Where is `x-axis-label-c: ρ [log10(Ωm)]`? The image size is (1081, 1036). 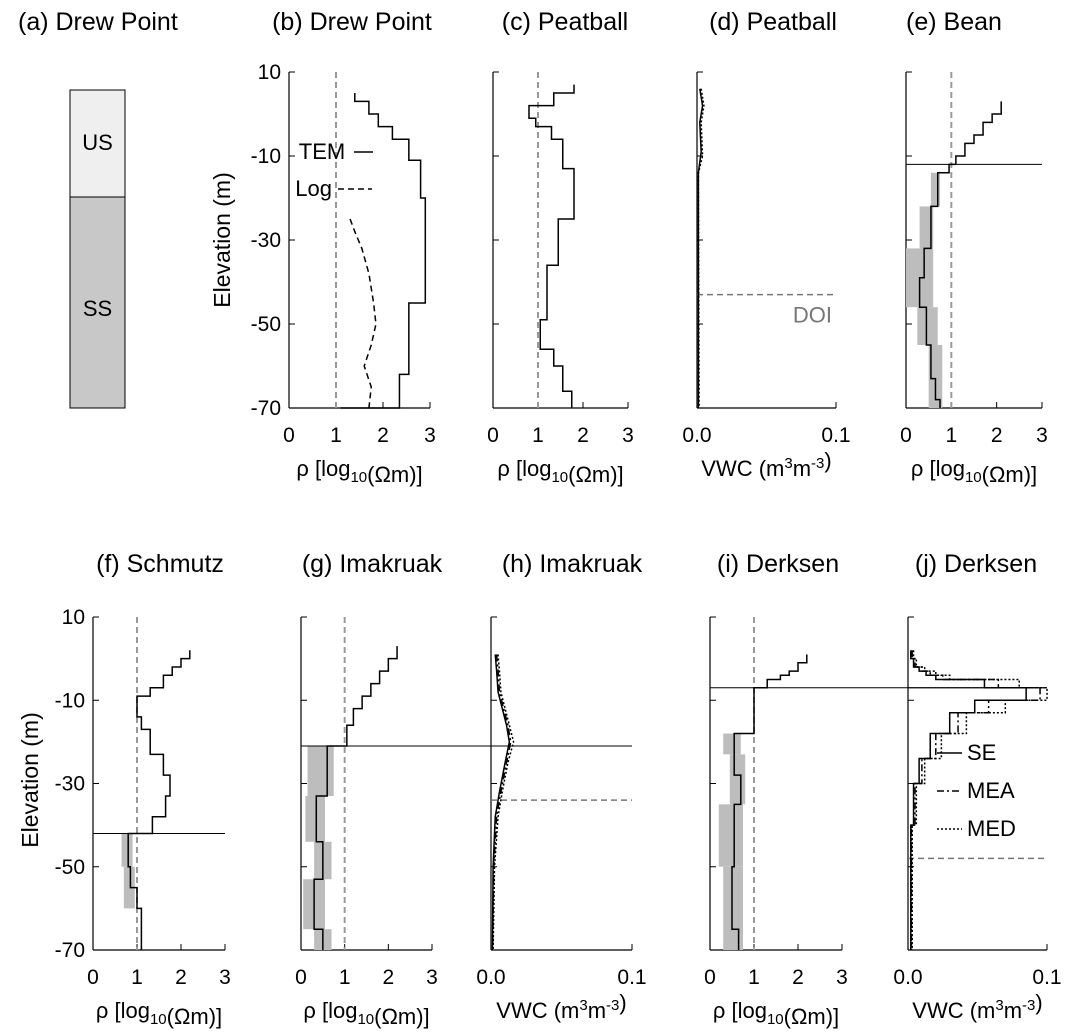 x-axis-label-c: ρ [log10(Ωm)] is located at coordinates (560, 471).